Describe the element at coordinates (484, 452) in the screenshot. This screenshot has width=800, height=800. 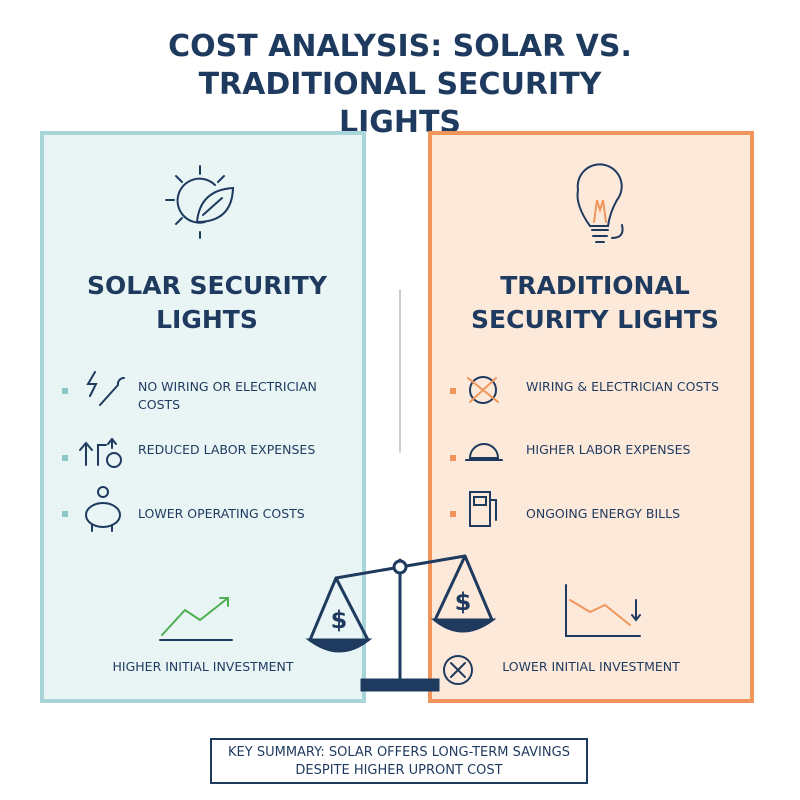
I see `hardhat-icon` at that location.